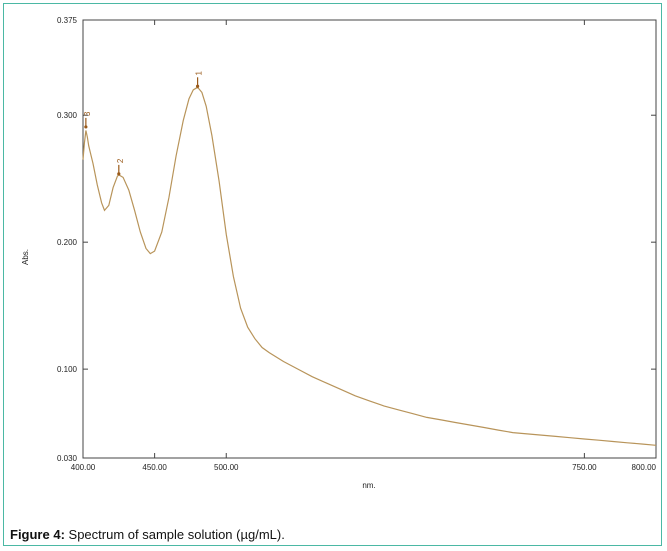  Describe the element at coordinates (67, 458) in the screenshot. I see `y-tick-label: 0.030` at that location.